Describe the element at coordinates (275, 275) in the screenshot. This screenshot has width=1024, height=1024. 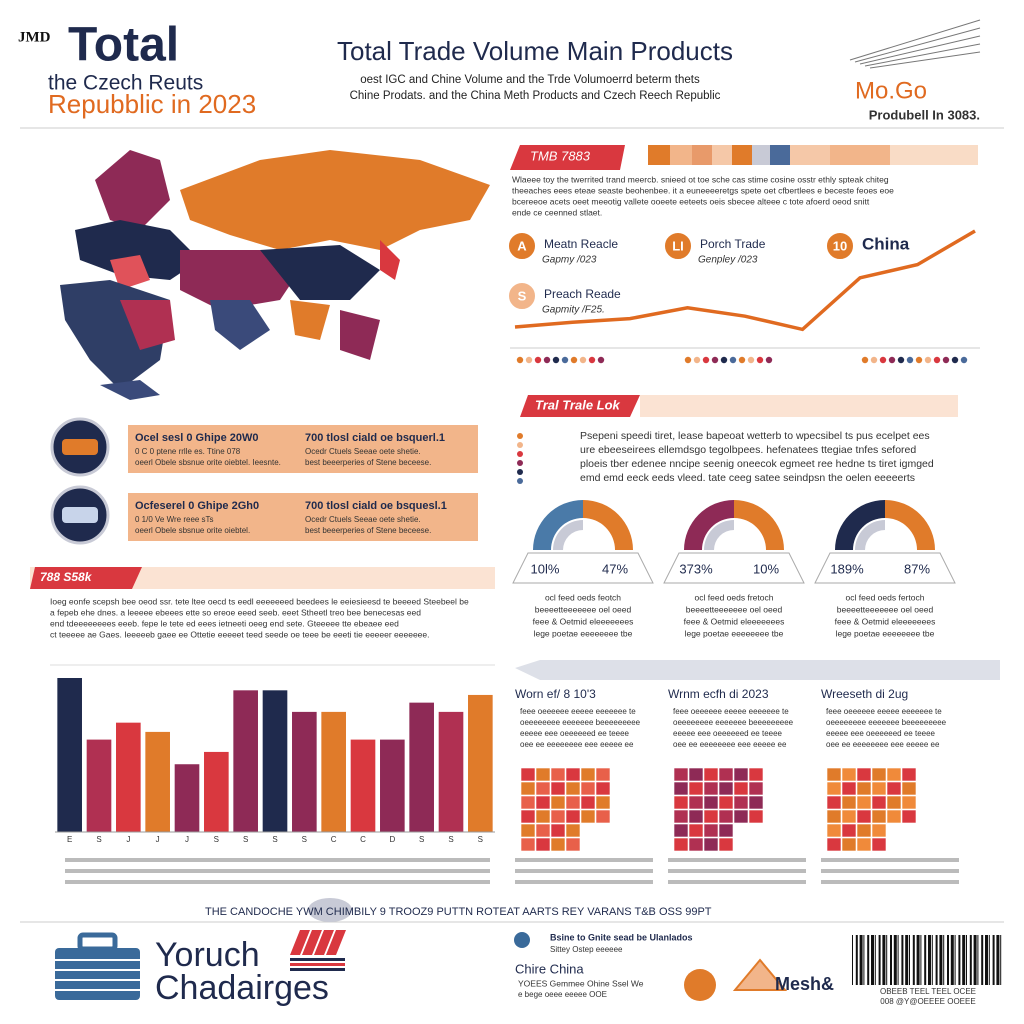
I see `map` at that location.